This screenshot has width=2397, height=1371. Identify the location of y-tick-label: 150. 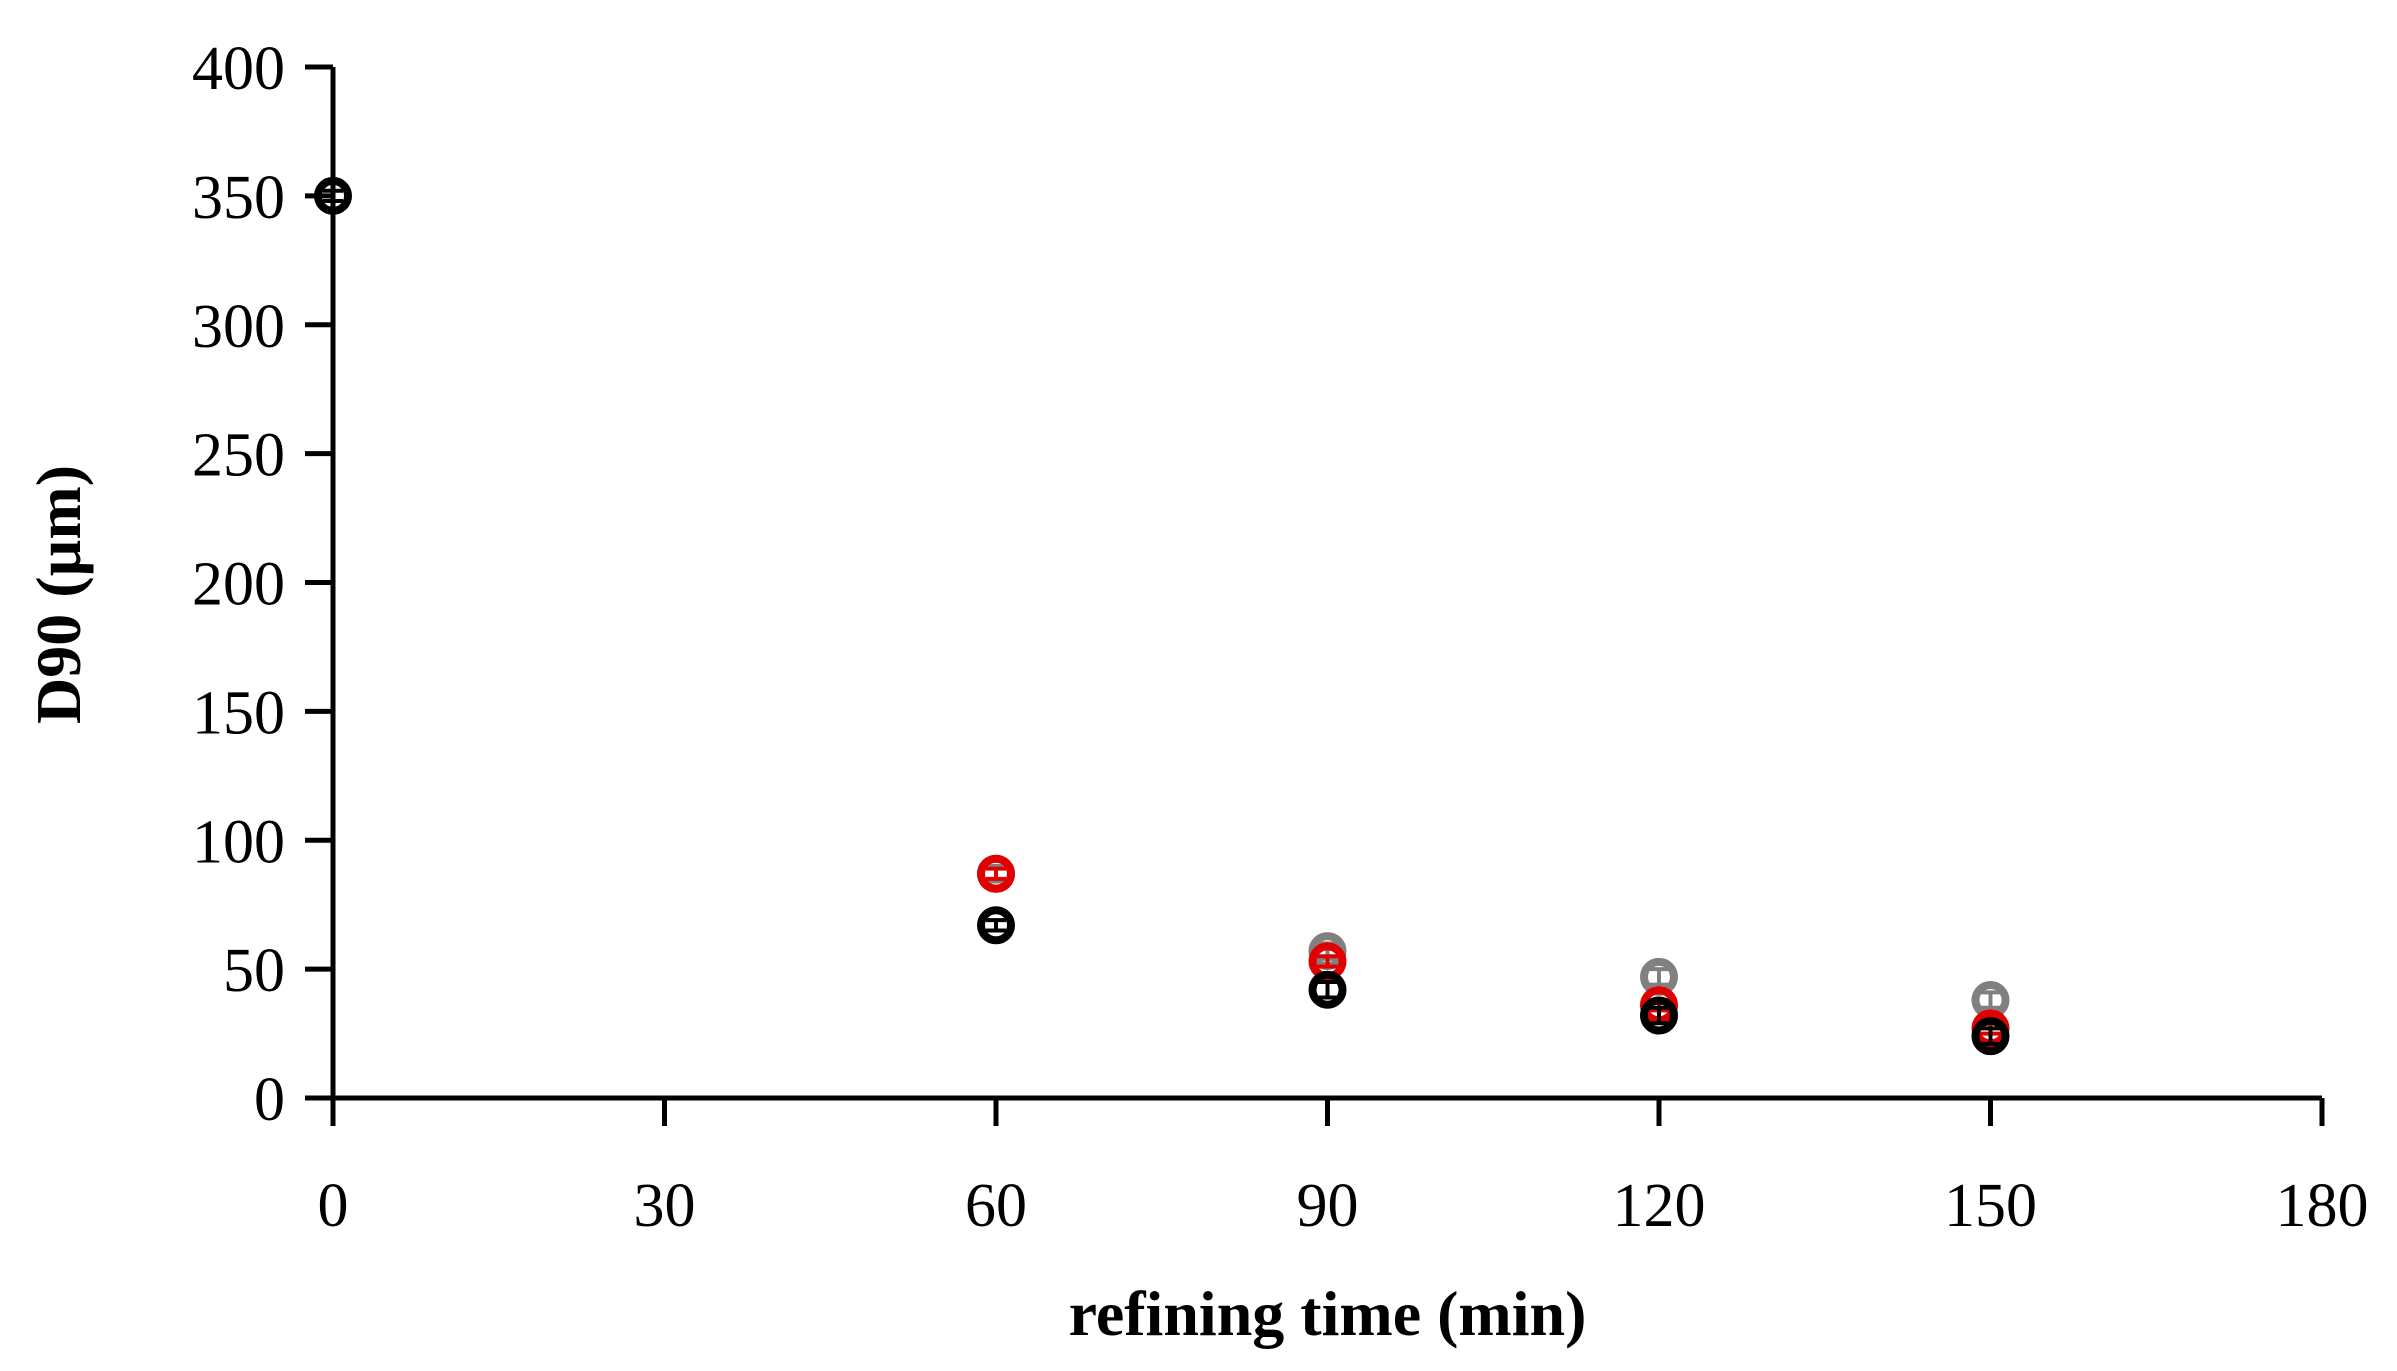
(238, 713).